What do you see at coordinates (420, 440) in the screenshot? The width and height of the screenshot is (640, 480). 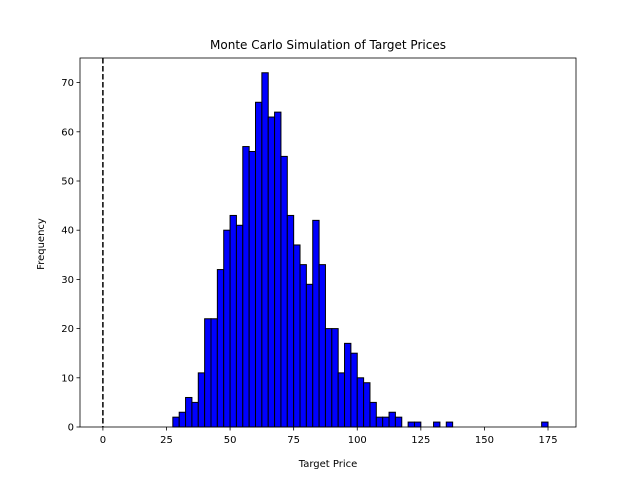 I see `x-tick-label: 125` at bounding box center [420, 440].